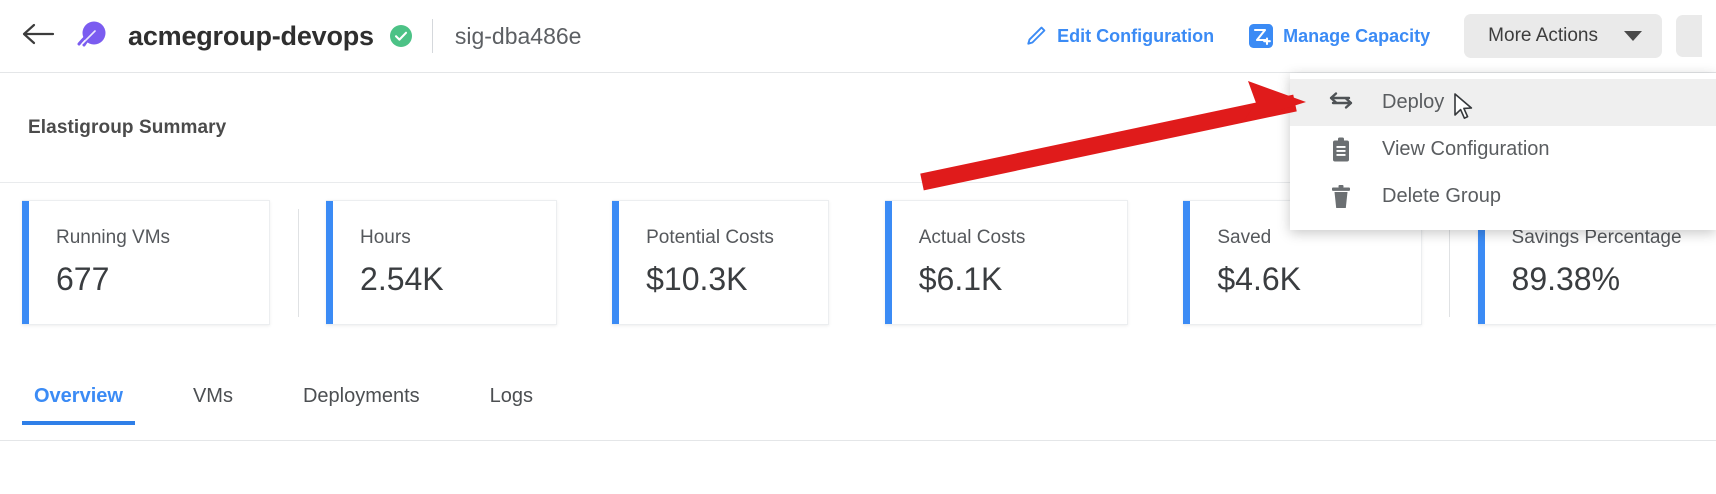 The image size is (1716, 494). I want to click on spot-comet-logo-icon, so click(91, 36).